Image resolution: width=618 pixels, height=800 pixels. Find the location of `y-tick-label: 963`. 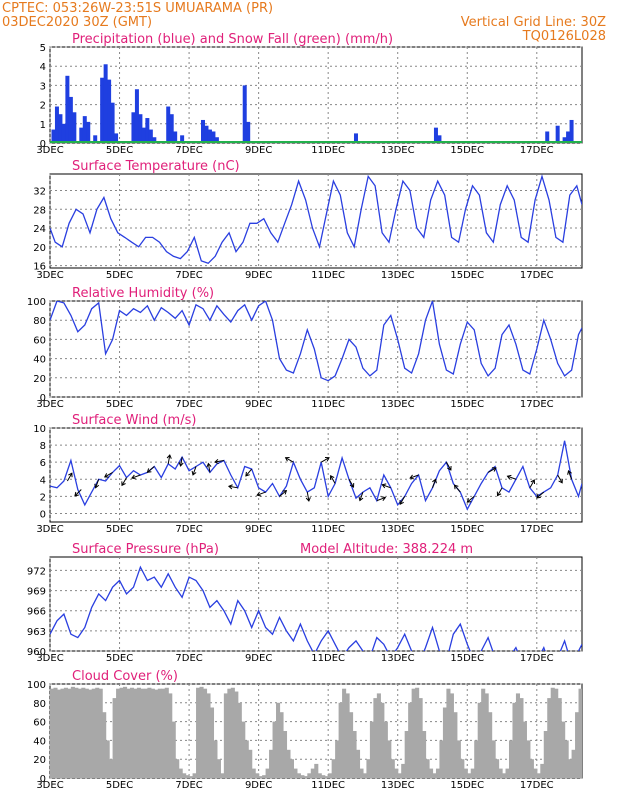

y-tick-label: 963 is located at coordinates (36, 632).